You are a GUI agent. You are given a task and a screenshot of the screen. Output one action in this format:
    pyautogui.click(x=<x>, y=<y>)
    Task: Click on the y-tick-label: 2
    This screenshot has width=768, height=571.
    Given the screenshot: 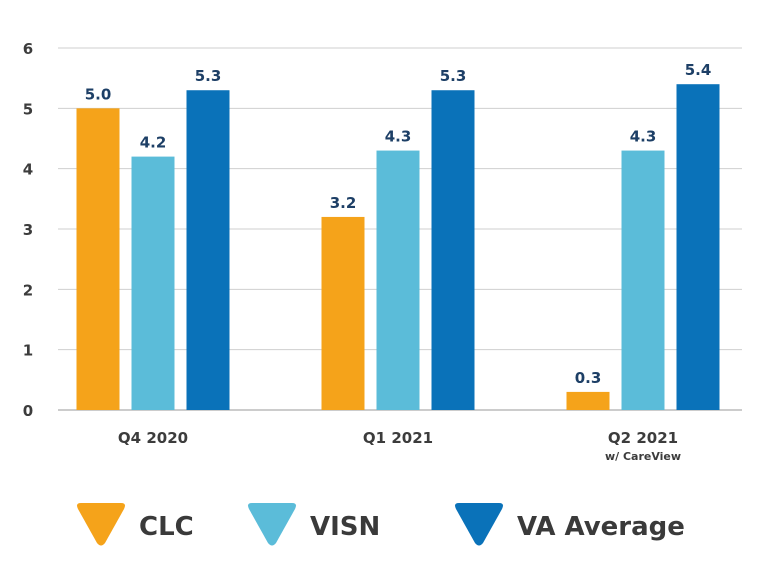 What is the action you would take?
    pyautogui.click(x=28, y=290)
    